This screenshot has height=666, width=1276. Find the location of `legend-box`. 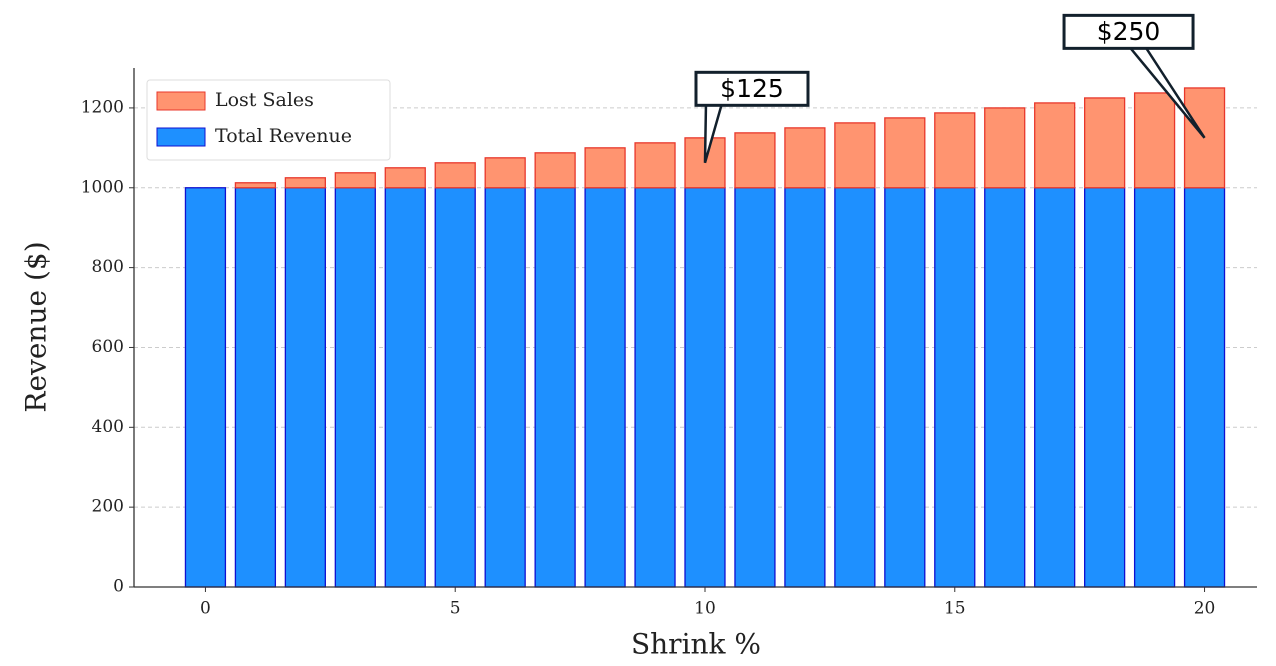

legend-box is located at coordinates (268, 120).